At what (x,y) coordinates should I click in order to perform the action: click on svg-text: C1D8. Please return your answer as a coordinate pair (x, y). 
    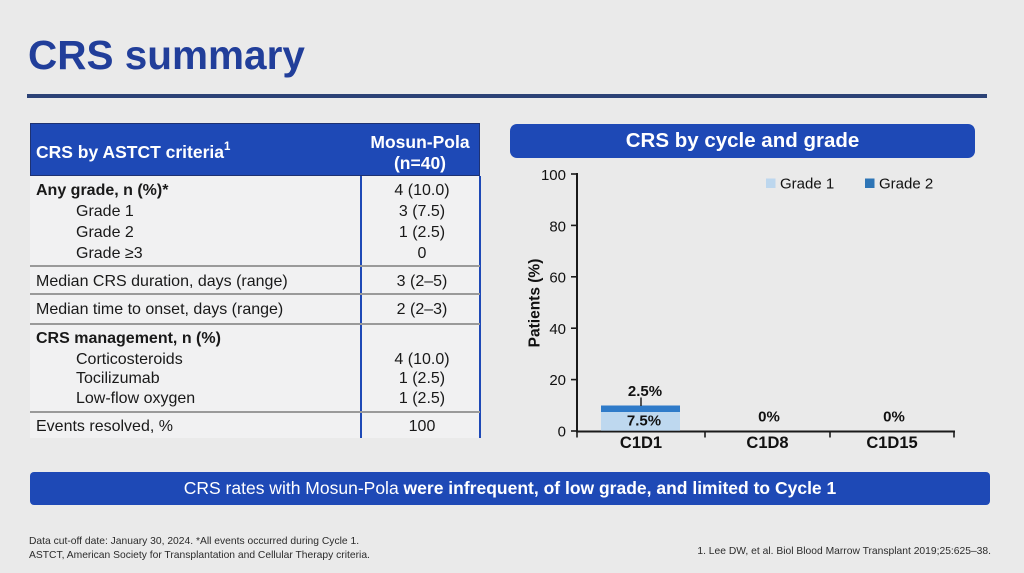
    Looking at the image, I should click on (767, 443).